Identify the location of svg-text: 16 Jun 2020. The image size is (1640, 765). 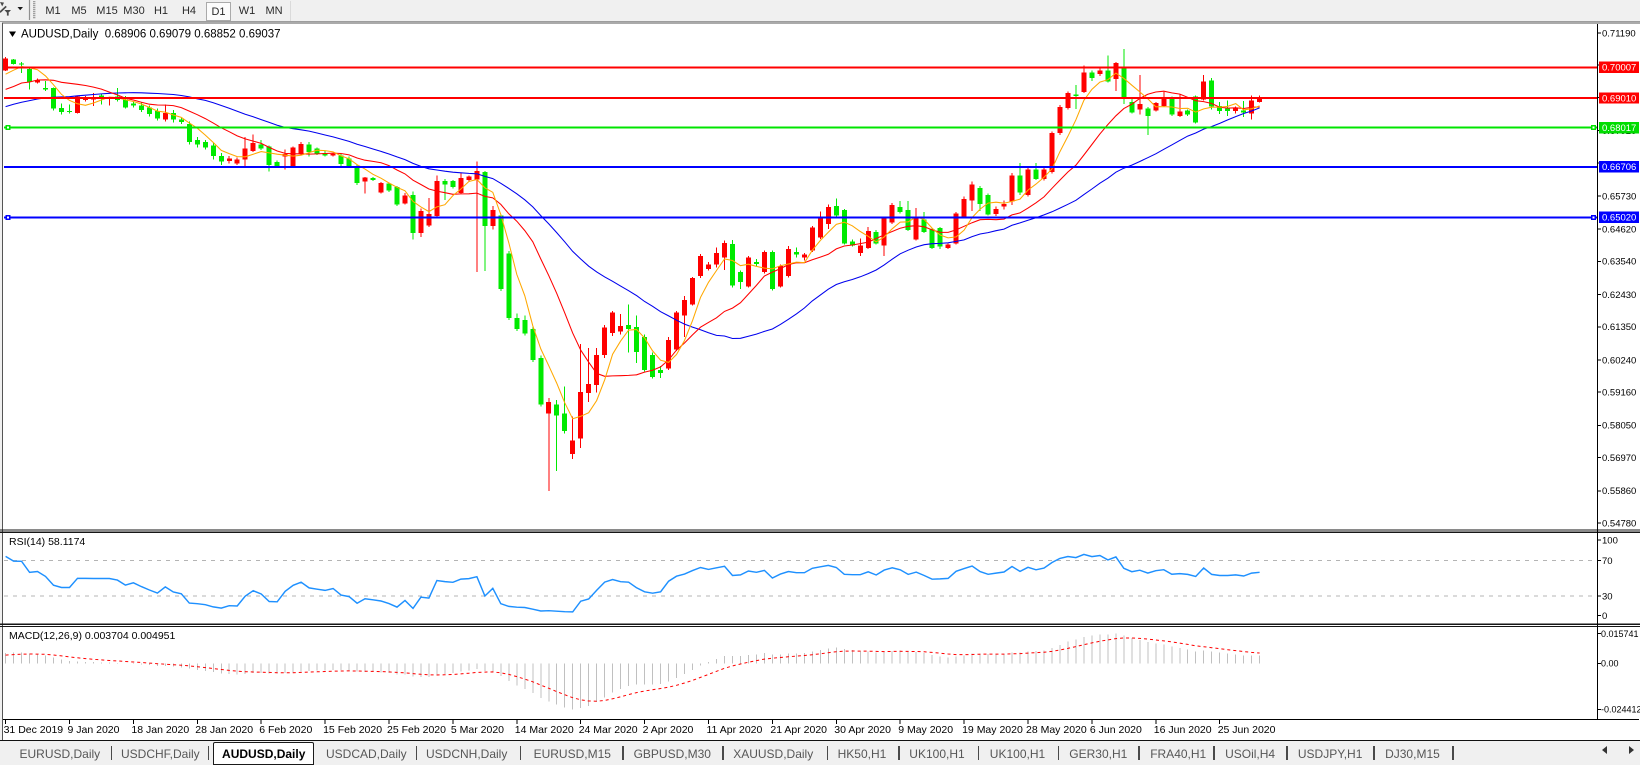
(1183, 730).